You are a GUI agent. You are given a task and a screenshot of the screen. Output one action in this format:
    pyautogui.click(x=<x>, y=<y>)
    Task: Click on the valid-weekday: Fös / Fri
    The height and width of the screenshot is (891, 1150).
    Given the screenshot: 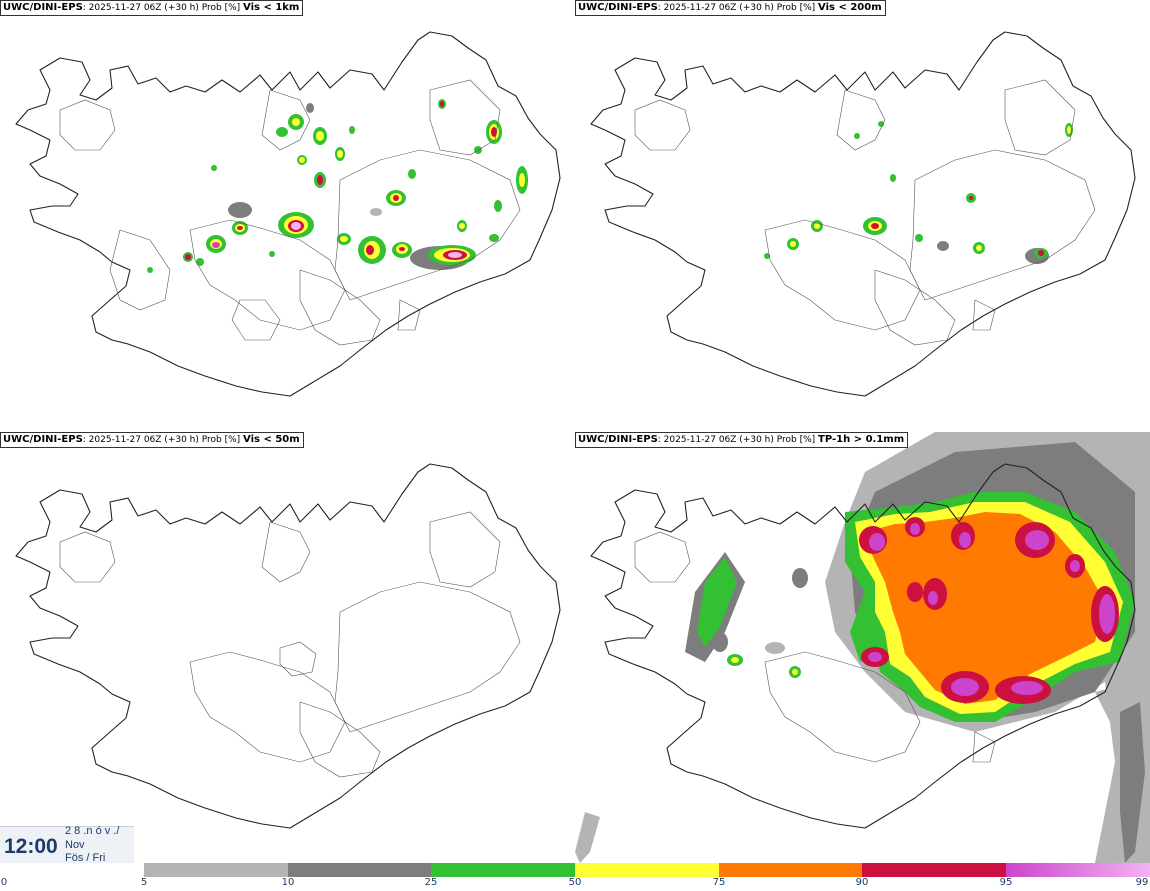 What is the action you would take?
    pyautogui.click(x=85, y=858)
    